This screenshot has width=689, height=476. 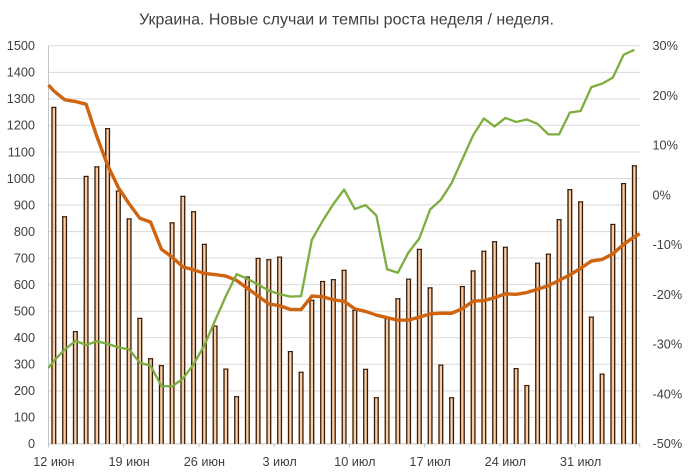 I want to click on svg-text: 20%, so click(x=665, y=96).